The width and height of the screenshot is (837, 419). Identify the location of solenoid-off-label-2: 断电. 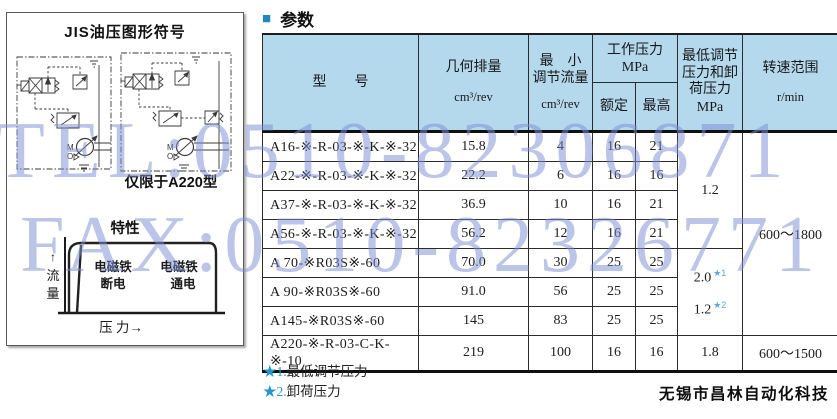
(113, 283).